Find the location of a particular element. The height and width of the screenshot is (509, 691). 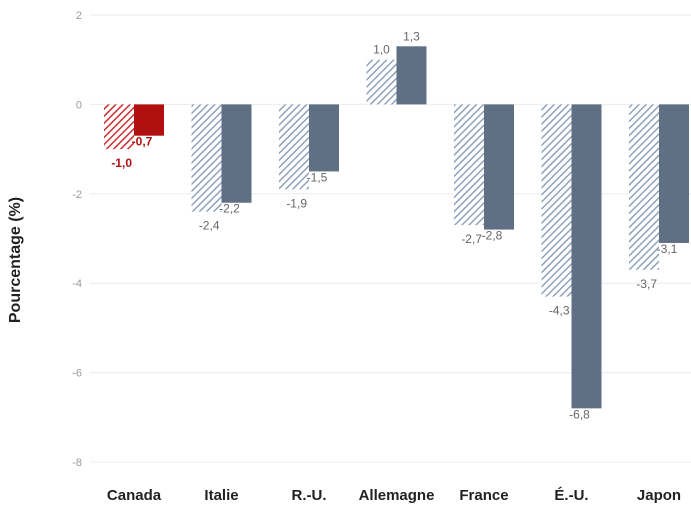

data-label-Allemagne-hatched: 1,0 is located at coordinates (381, 50).